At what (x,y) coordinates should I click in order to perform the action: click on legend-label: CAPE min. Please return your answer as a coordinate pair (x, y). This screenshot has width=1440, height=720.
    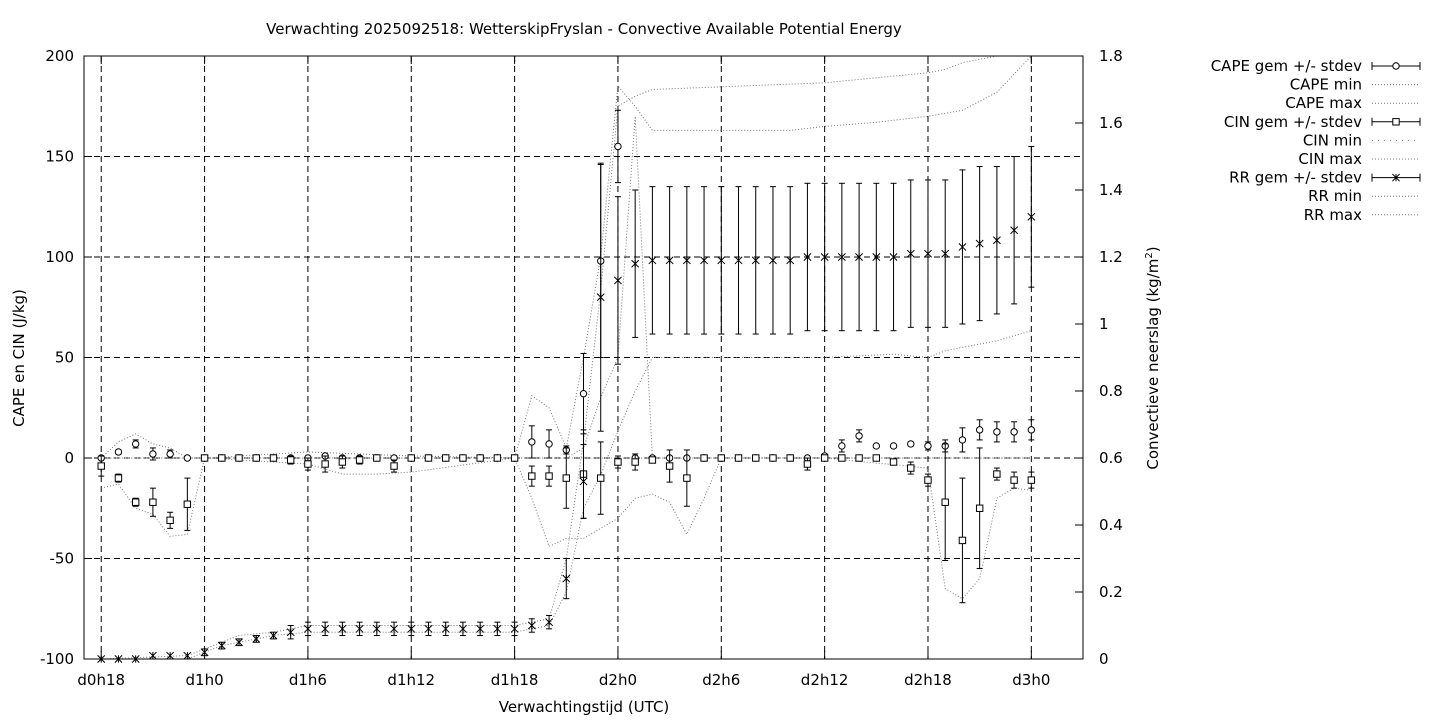
    Looking at the image, I should click on (1326, 85).